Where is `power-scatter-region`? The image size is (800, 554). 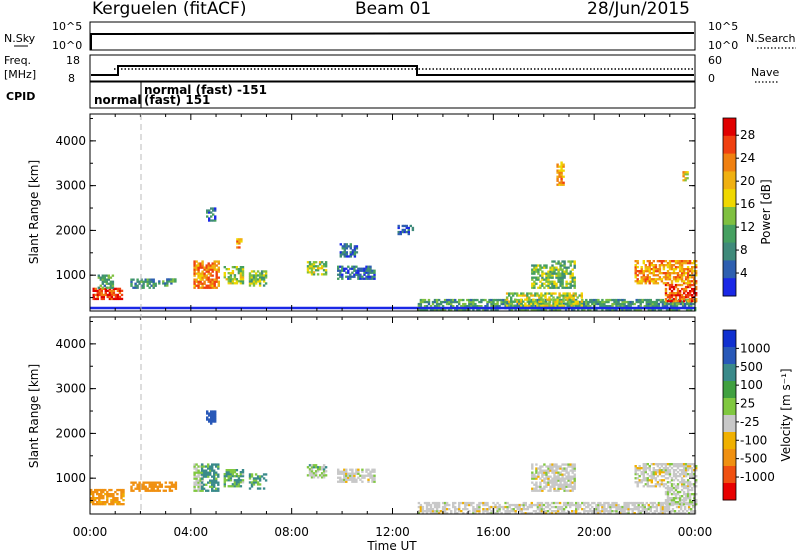 power-scatter-region is located at coordinates (544, 299).